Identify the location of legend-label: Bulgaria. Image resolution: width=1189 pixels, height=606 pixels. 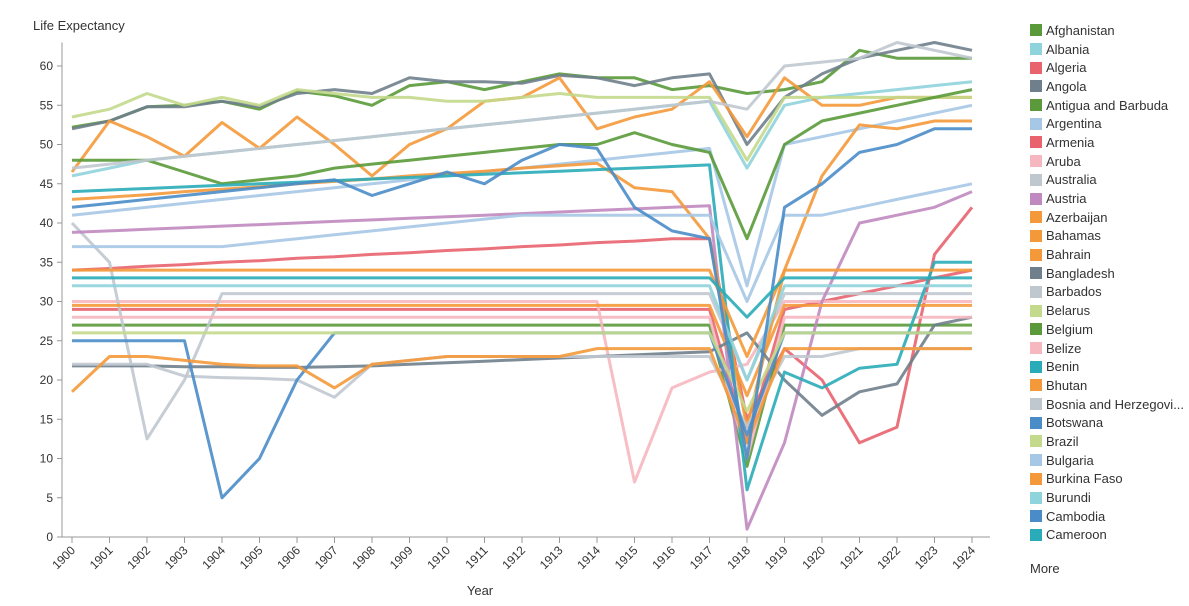
(1070, 460).